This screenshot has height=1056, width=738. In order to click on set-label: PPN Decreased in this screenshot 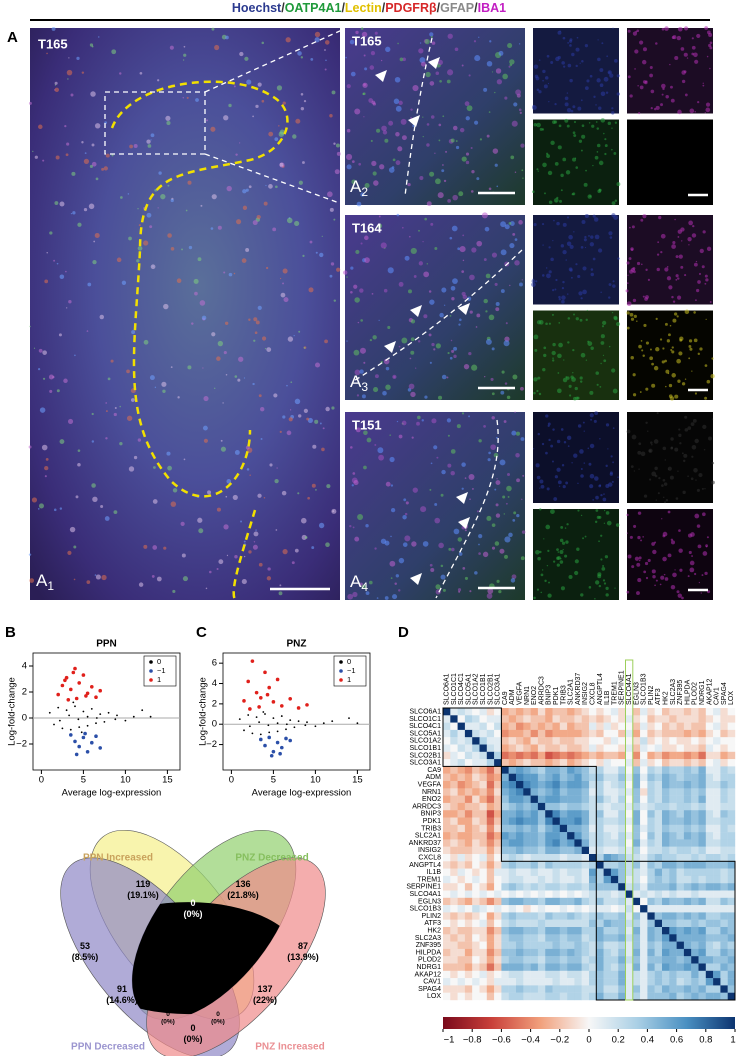, I will do `click(108, 1047)`.